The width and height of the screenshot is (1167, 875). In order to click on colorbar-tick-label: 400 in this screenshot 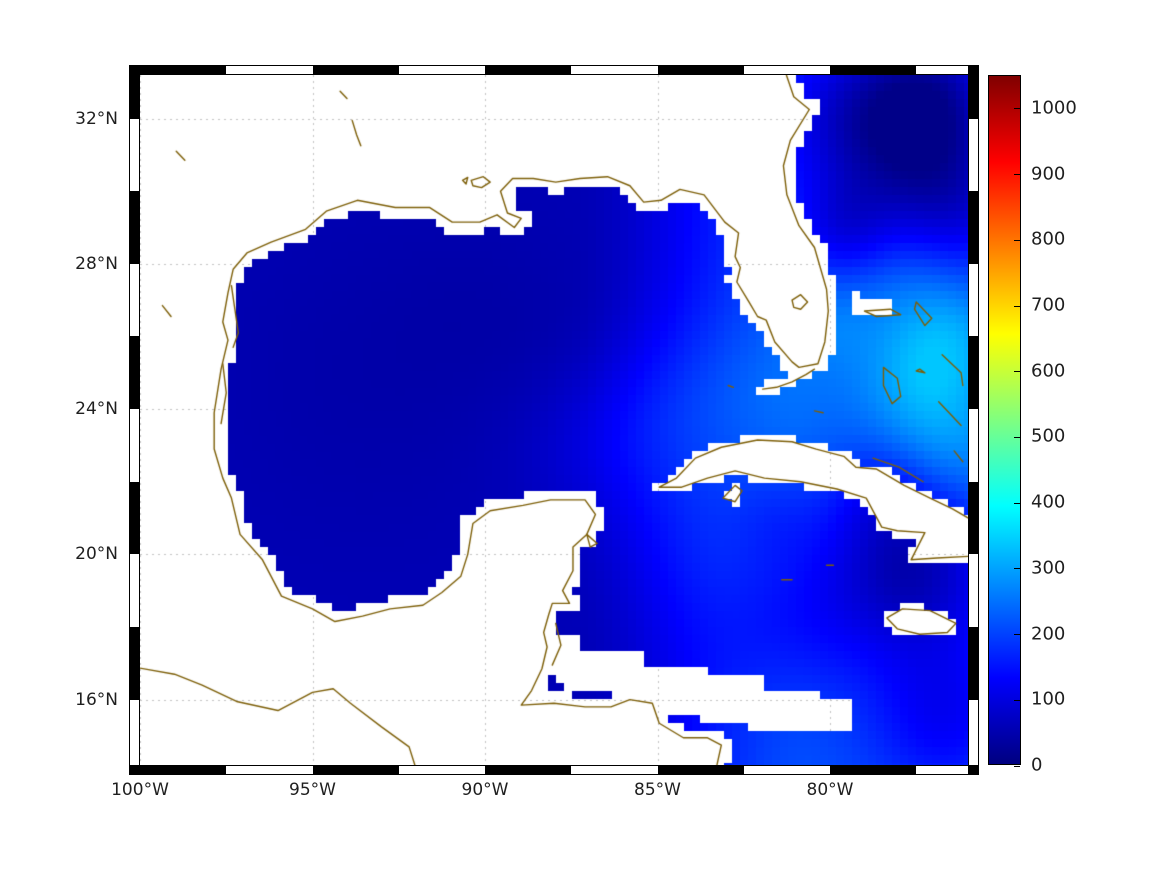, I will do `click(1048, 502)`.